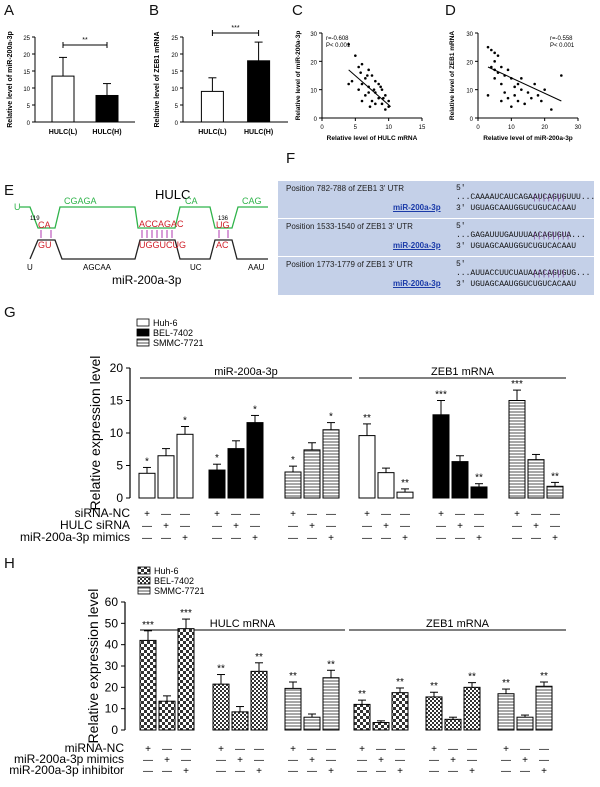 This screenshot has height=787, width=600. Describe the element at coordinates (177, 107) in the screenshot. I see `y-tick-label: 5` at that location.